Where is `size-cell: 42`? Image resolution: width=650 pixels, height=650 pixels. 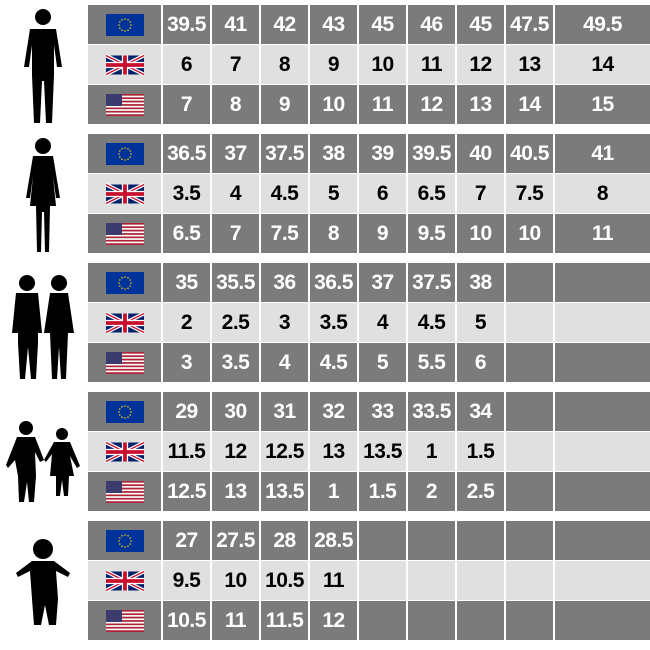
size-cell: 42 is located at coordinates (284, 24).